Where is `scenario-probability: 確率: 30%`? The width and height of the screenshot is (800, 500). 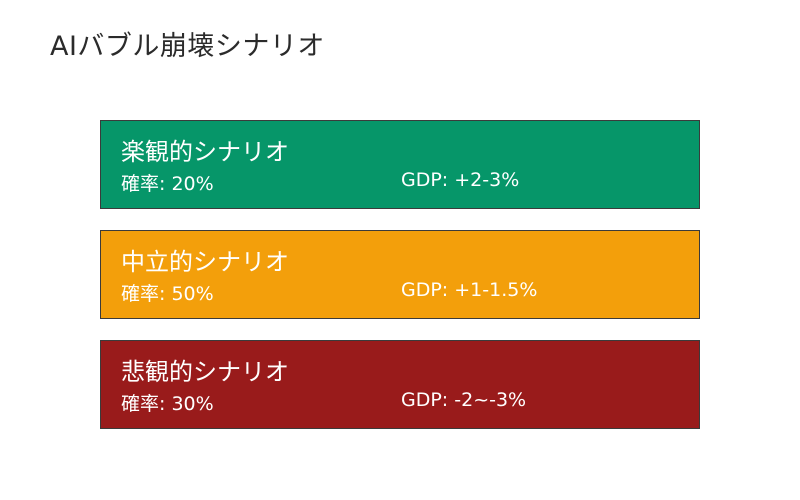
scenario-probability: 確率: 30% is located at coordinates (167, 404).